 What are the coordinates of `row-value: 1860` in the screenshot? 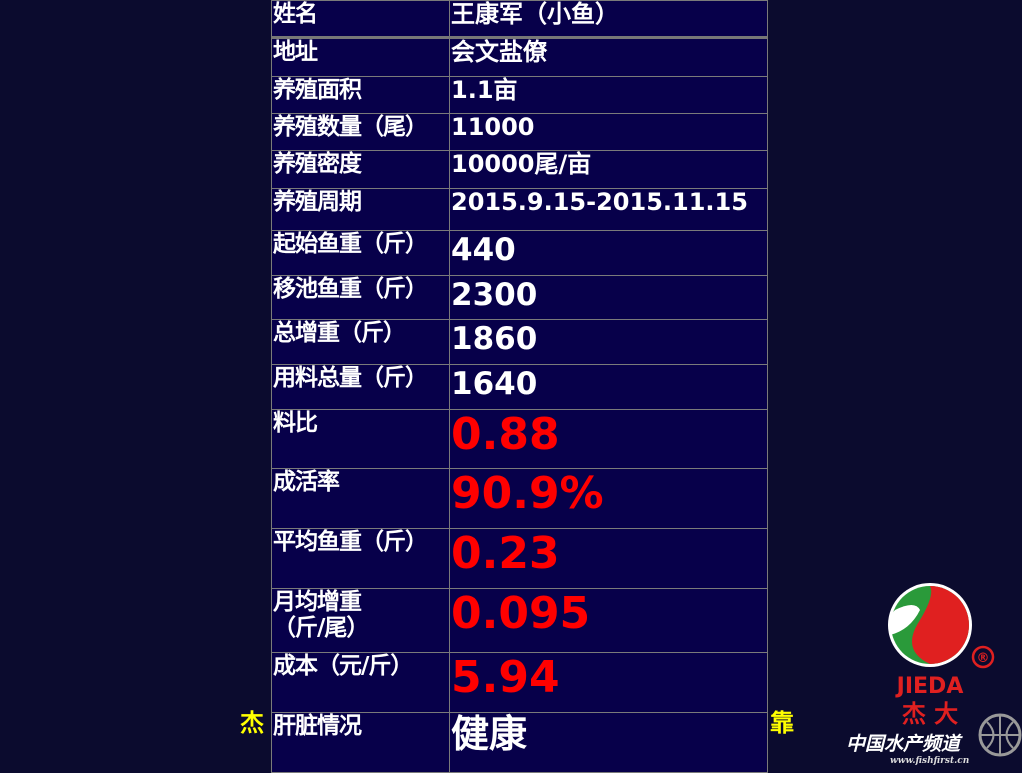 It's located at (608, 342).